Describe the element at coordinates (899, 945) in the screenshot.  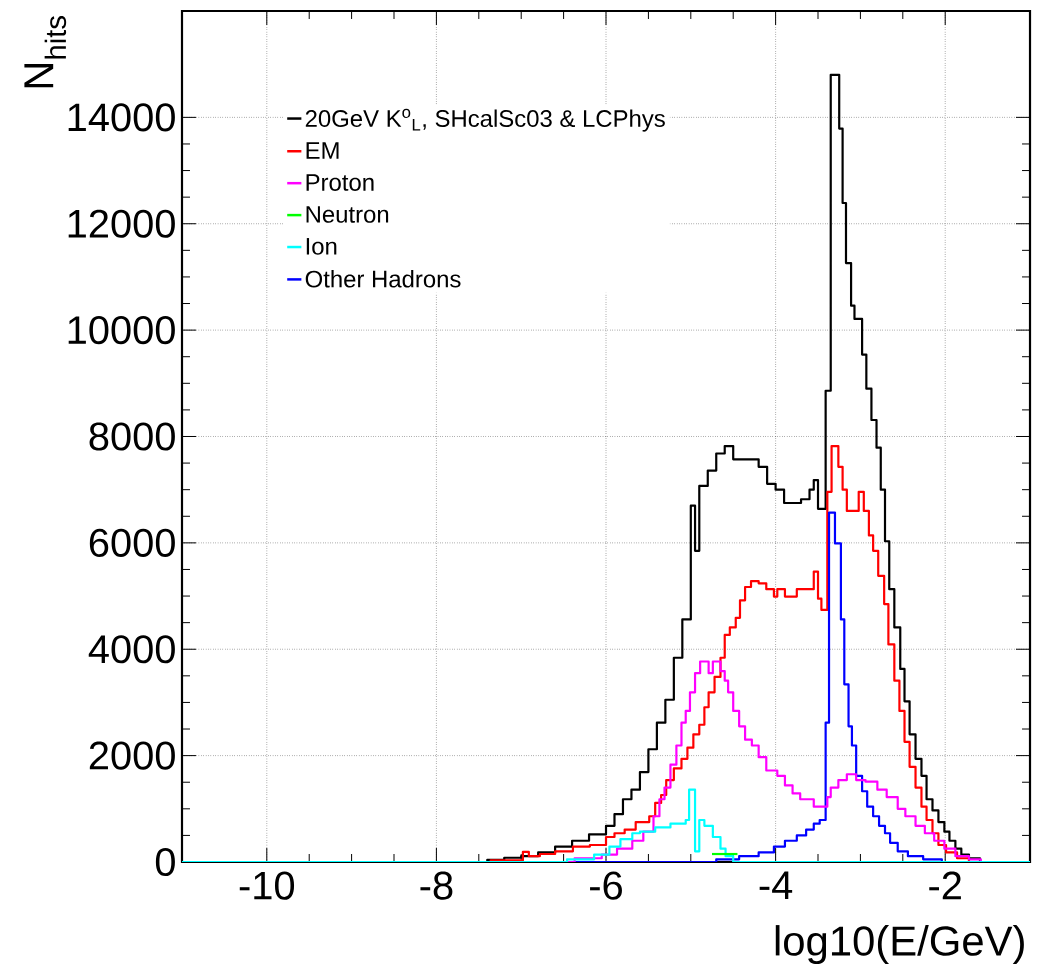
I see `x-axis-title: log10(E/GeV)` at that location.